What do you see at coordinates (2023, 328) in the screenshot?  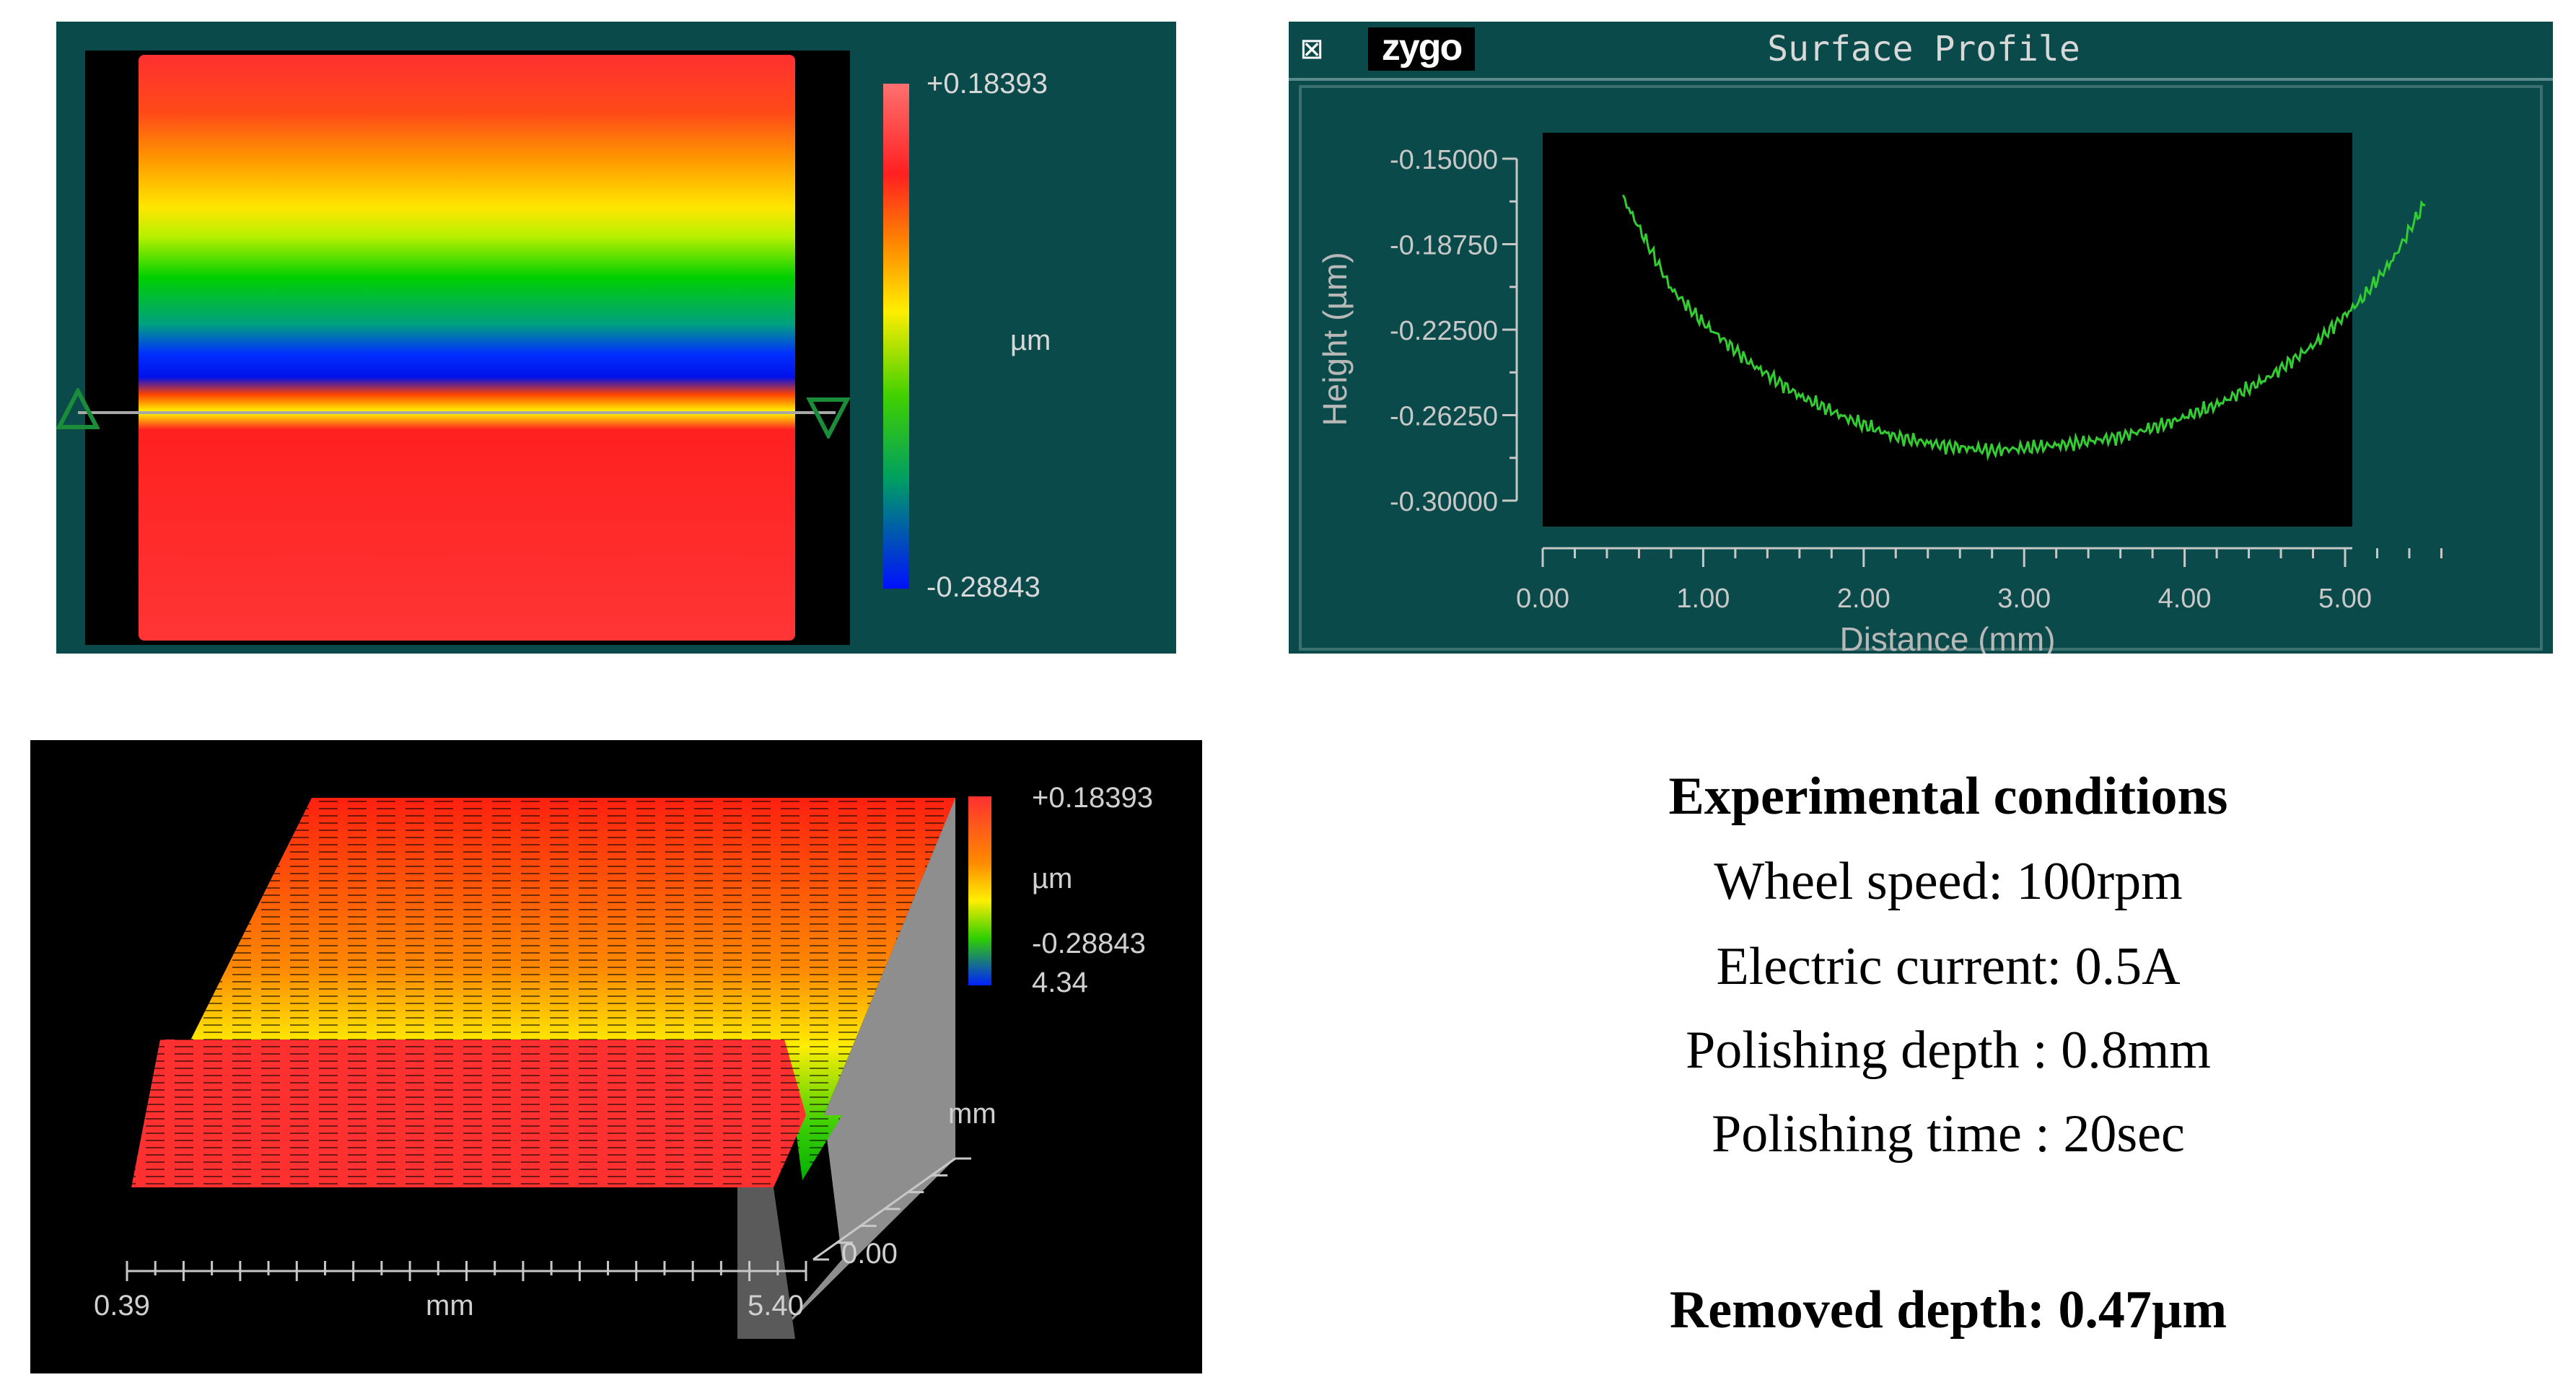 I see `series-line-profile` at bounding box center [2023, 328].